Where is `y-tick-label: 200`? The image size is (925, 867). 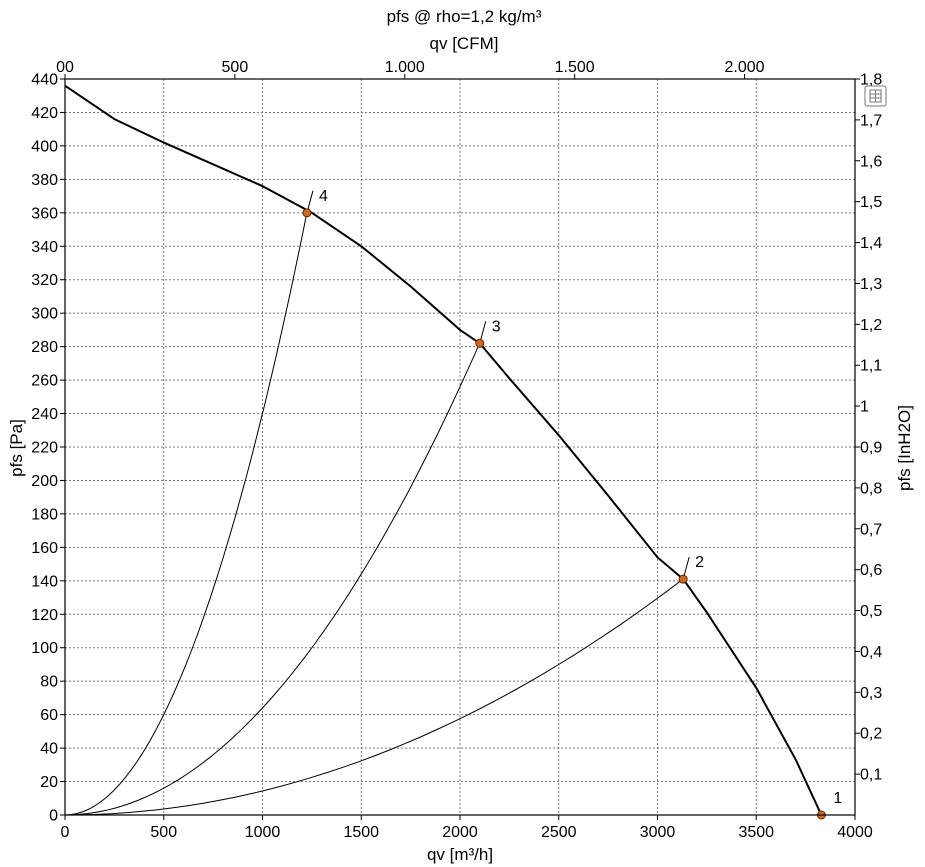
y-tick-label: 200 is located at coordinates (44, 481).